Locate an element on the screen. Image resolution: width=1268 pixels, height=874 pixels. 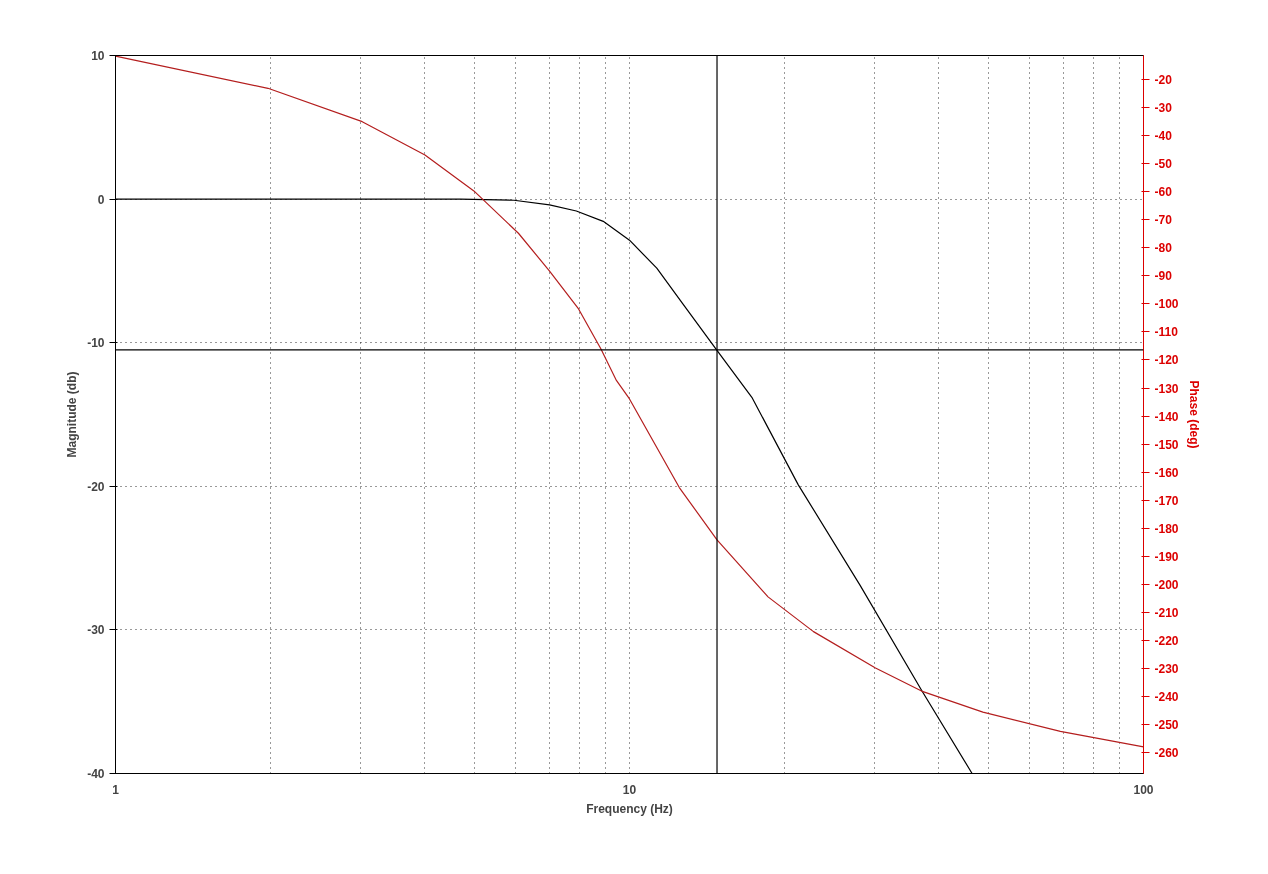
y2-tick-label: -150 is located at coordinates (1166, 444).